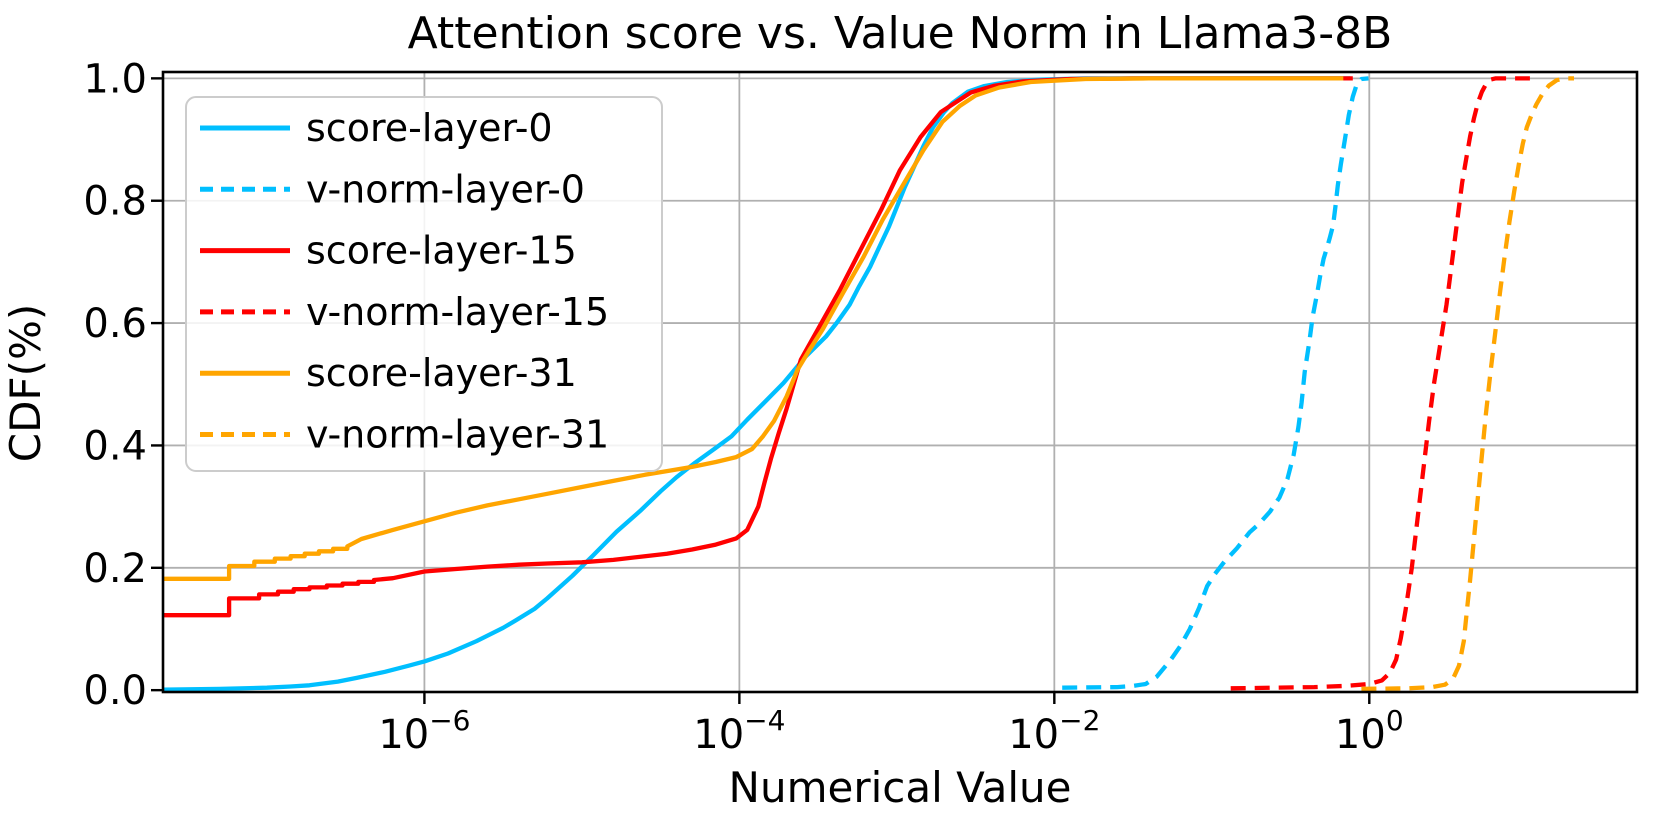 The width and height of the screenshot is (1661, 830). Describe the element at coordinates (424, 731) in the screenshot. I see `x-tick-label-0: 10⁻⁶` at that location.